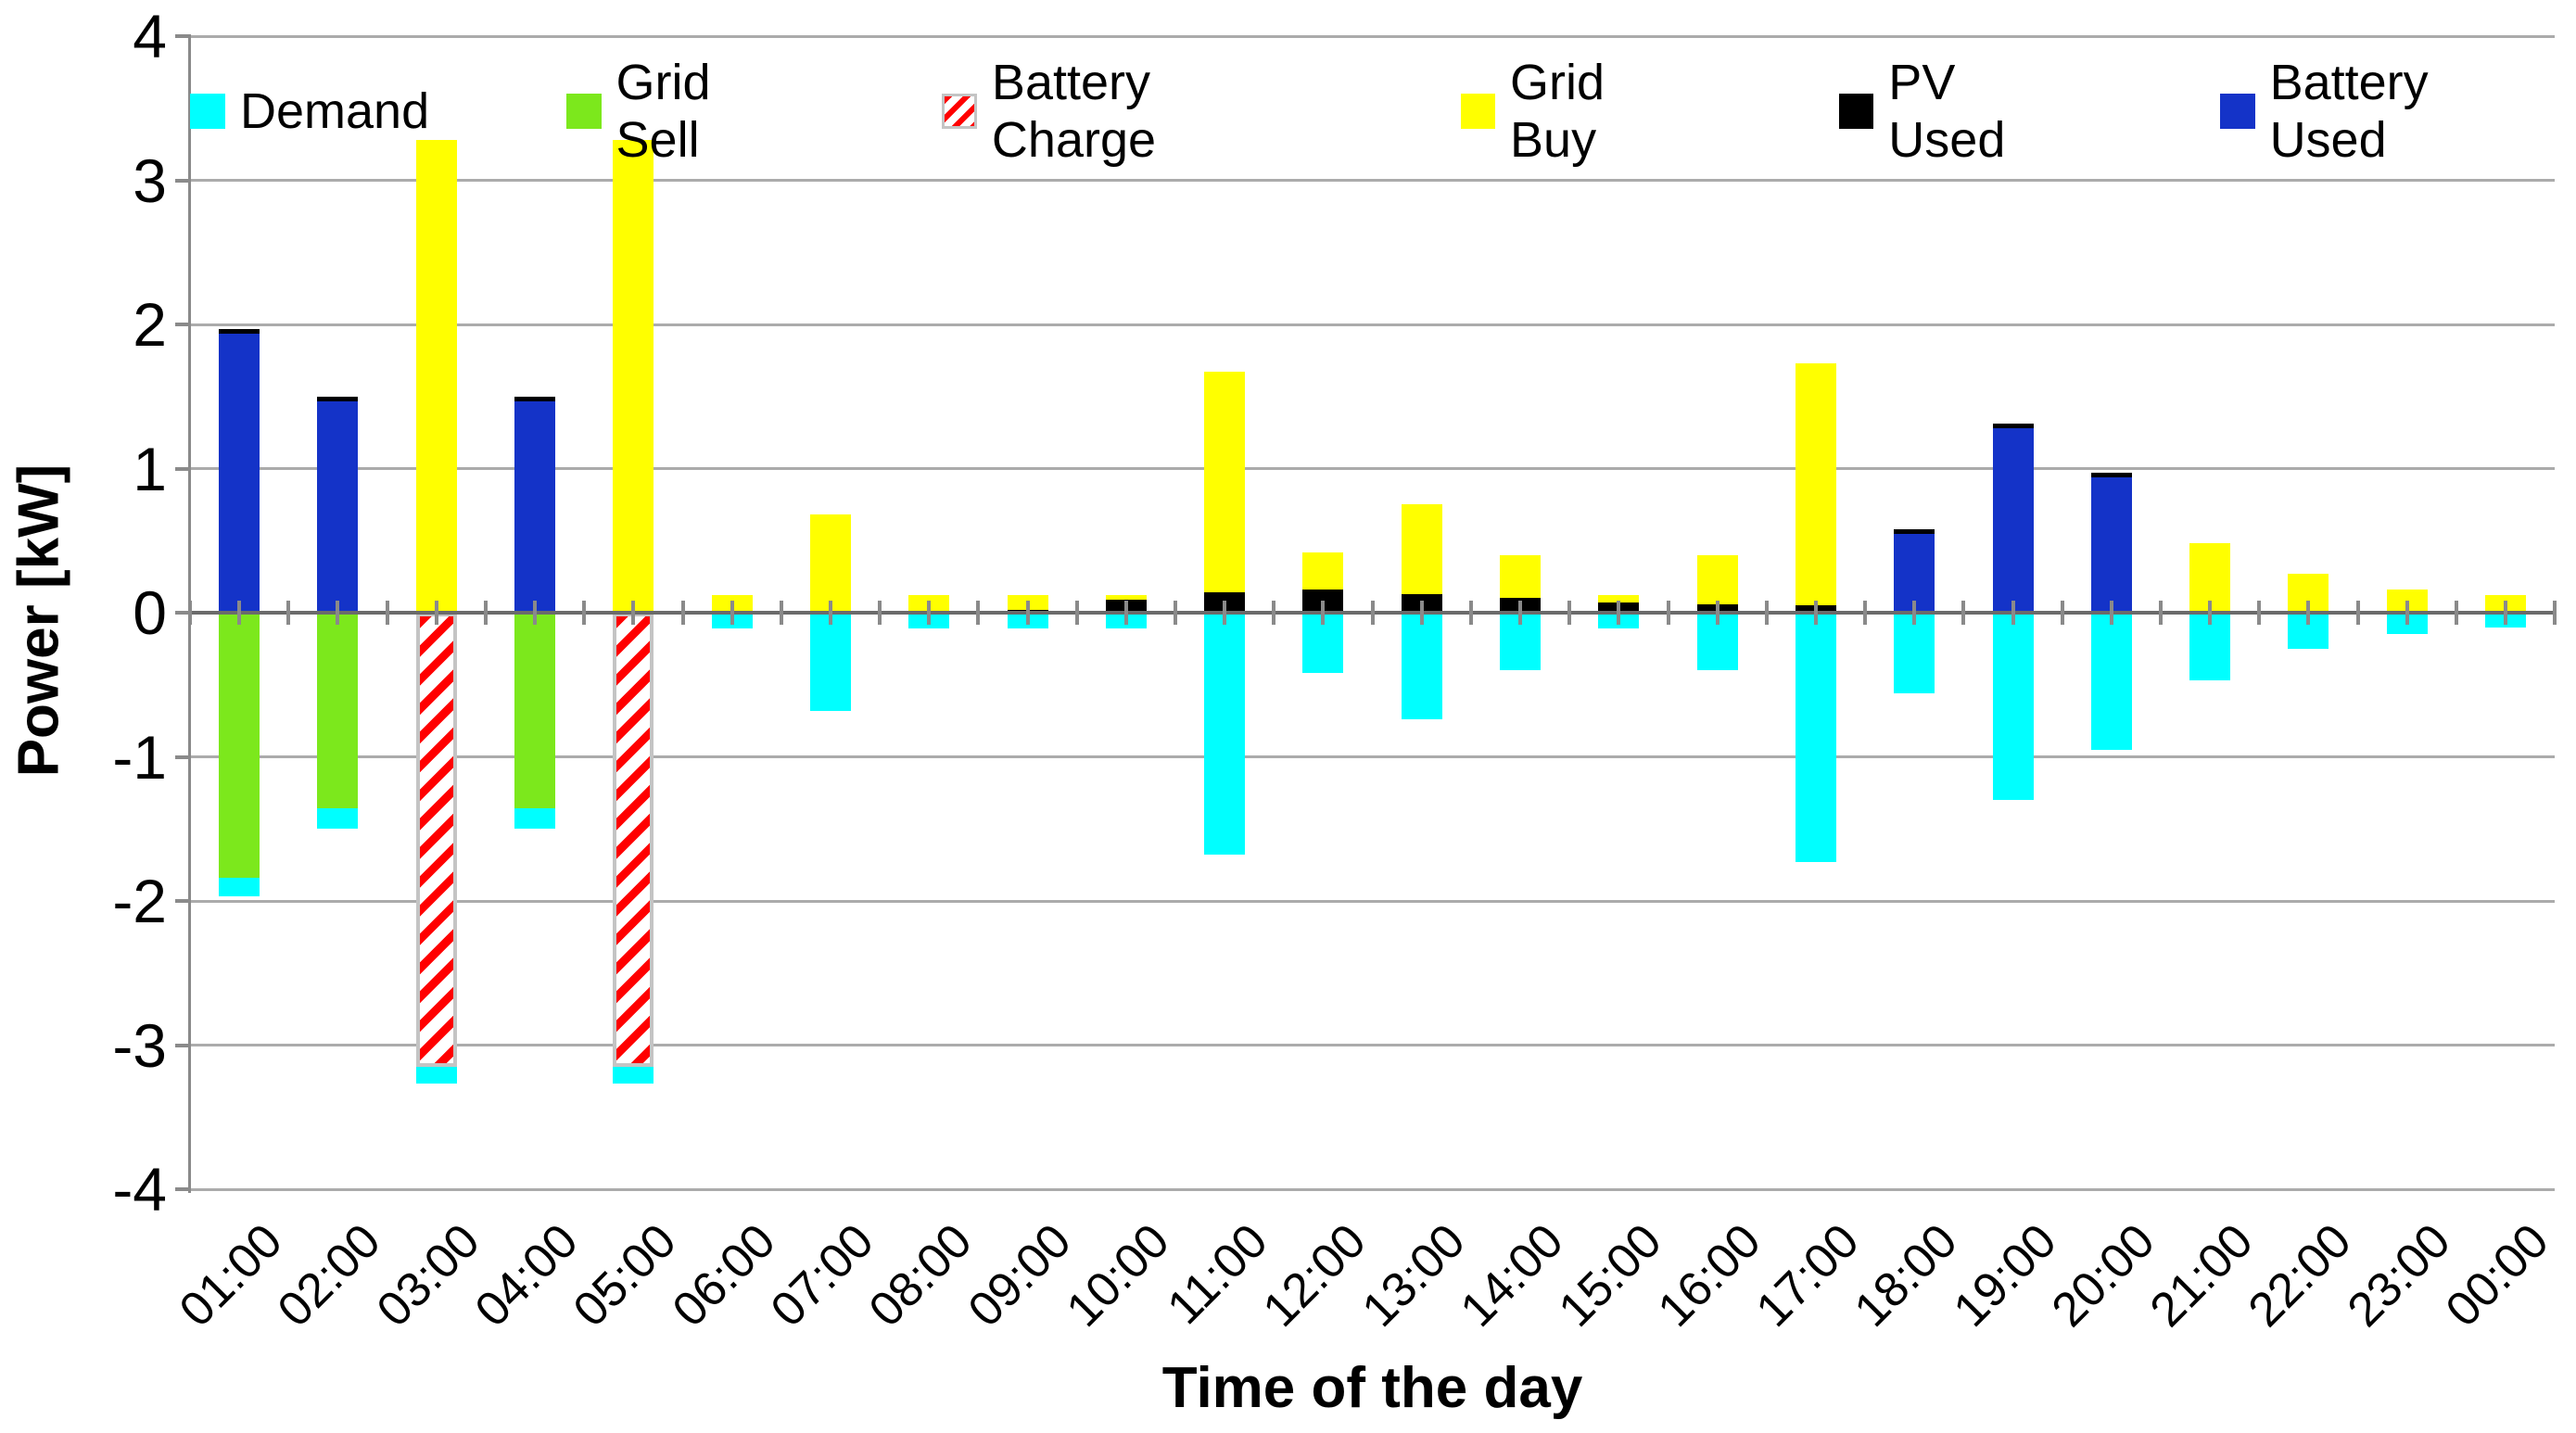 The image size is (2576, 1433). Describe the element at coordinates (428, 1276) in the screenshot. I see `x-tick-label-03:00: 03:00` at that location.